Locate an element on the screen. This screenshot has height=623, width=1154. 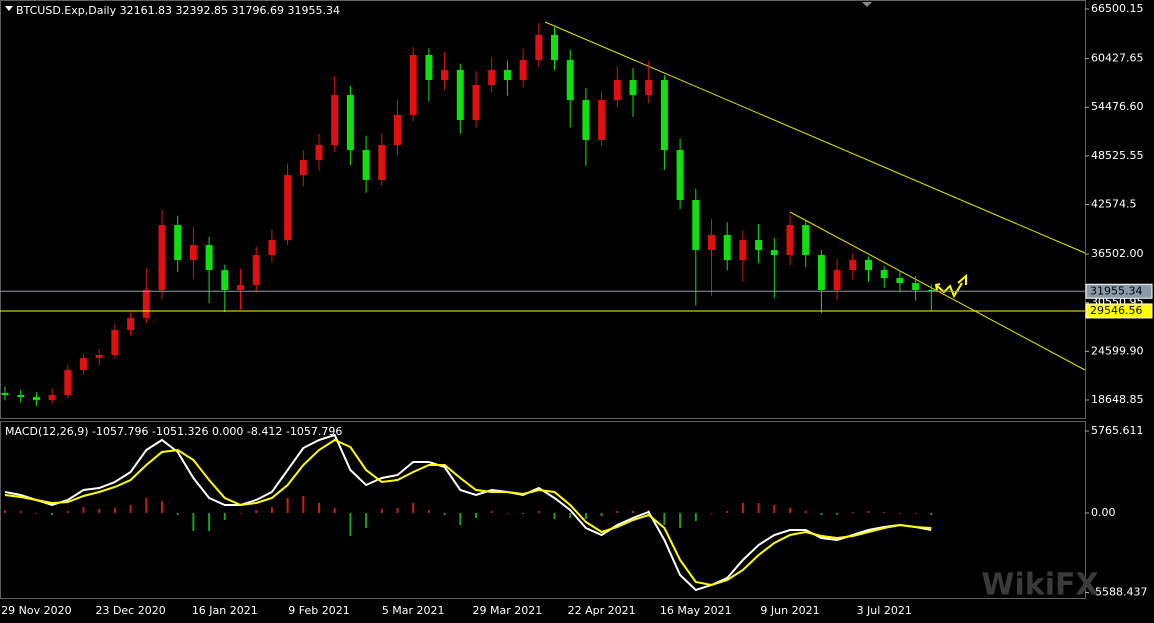
x-tick-label: 29 Mar 2021 is located at coordinates (508, 610).